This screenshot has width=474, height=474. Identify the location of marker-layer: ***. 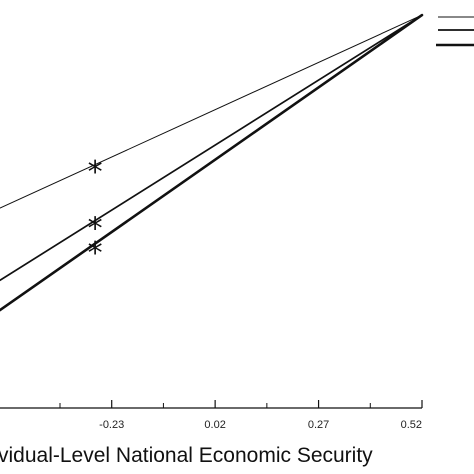
(95, 213).